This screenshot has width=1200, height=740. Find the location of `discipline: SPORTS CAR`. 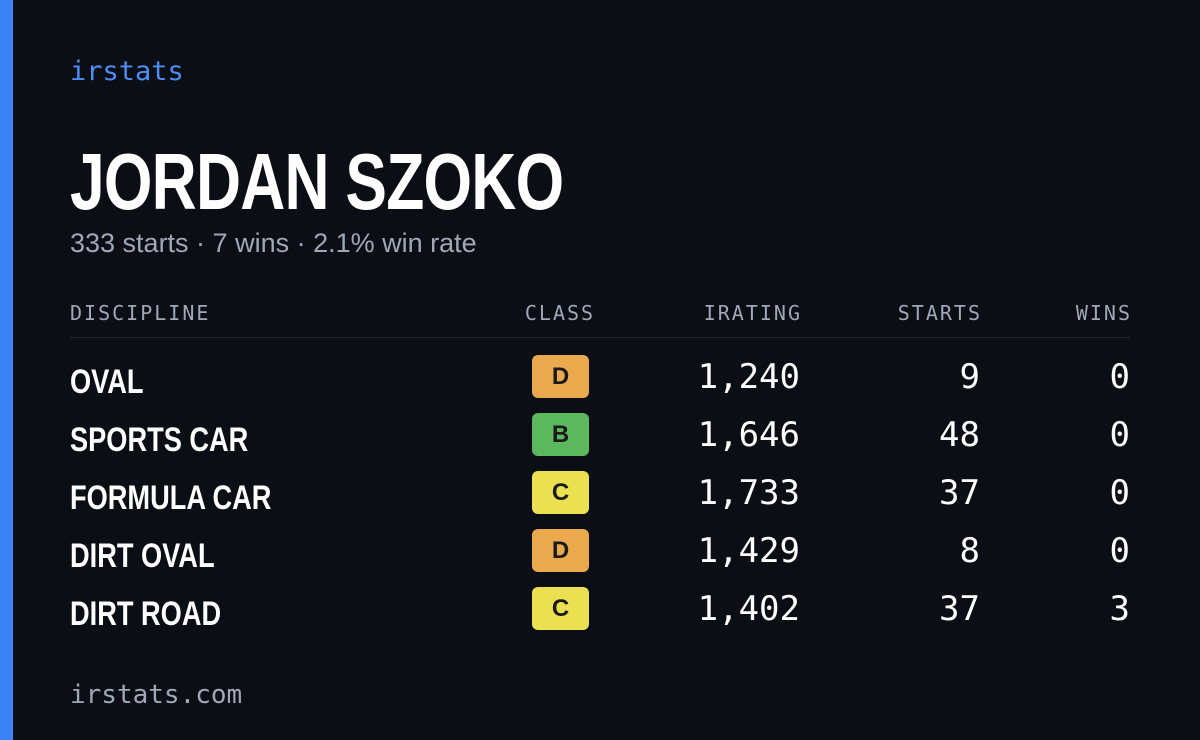

discipline: SPORTS CAR is located at coordinates (159, 440).